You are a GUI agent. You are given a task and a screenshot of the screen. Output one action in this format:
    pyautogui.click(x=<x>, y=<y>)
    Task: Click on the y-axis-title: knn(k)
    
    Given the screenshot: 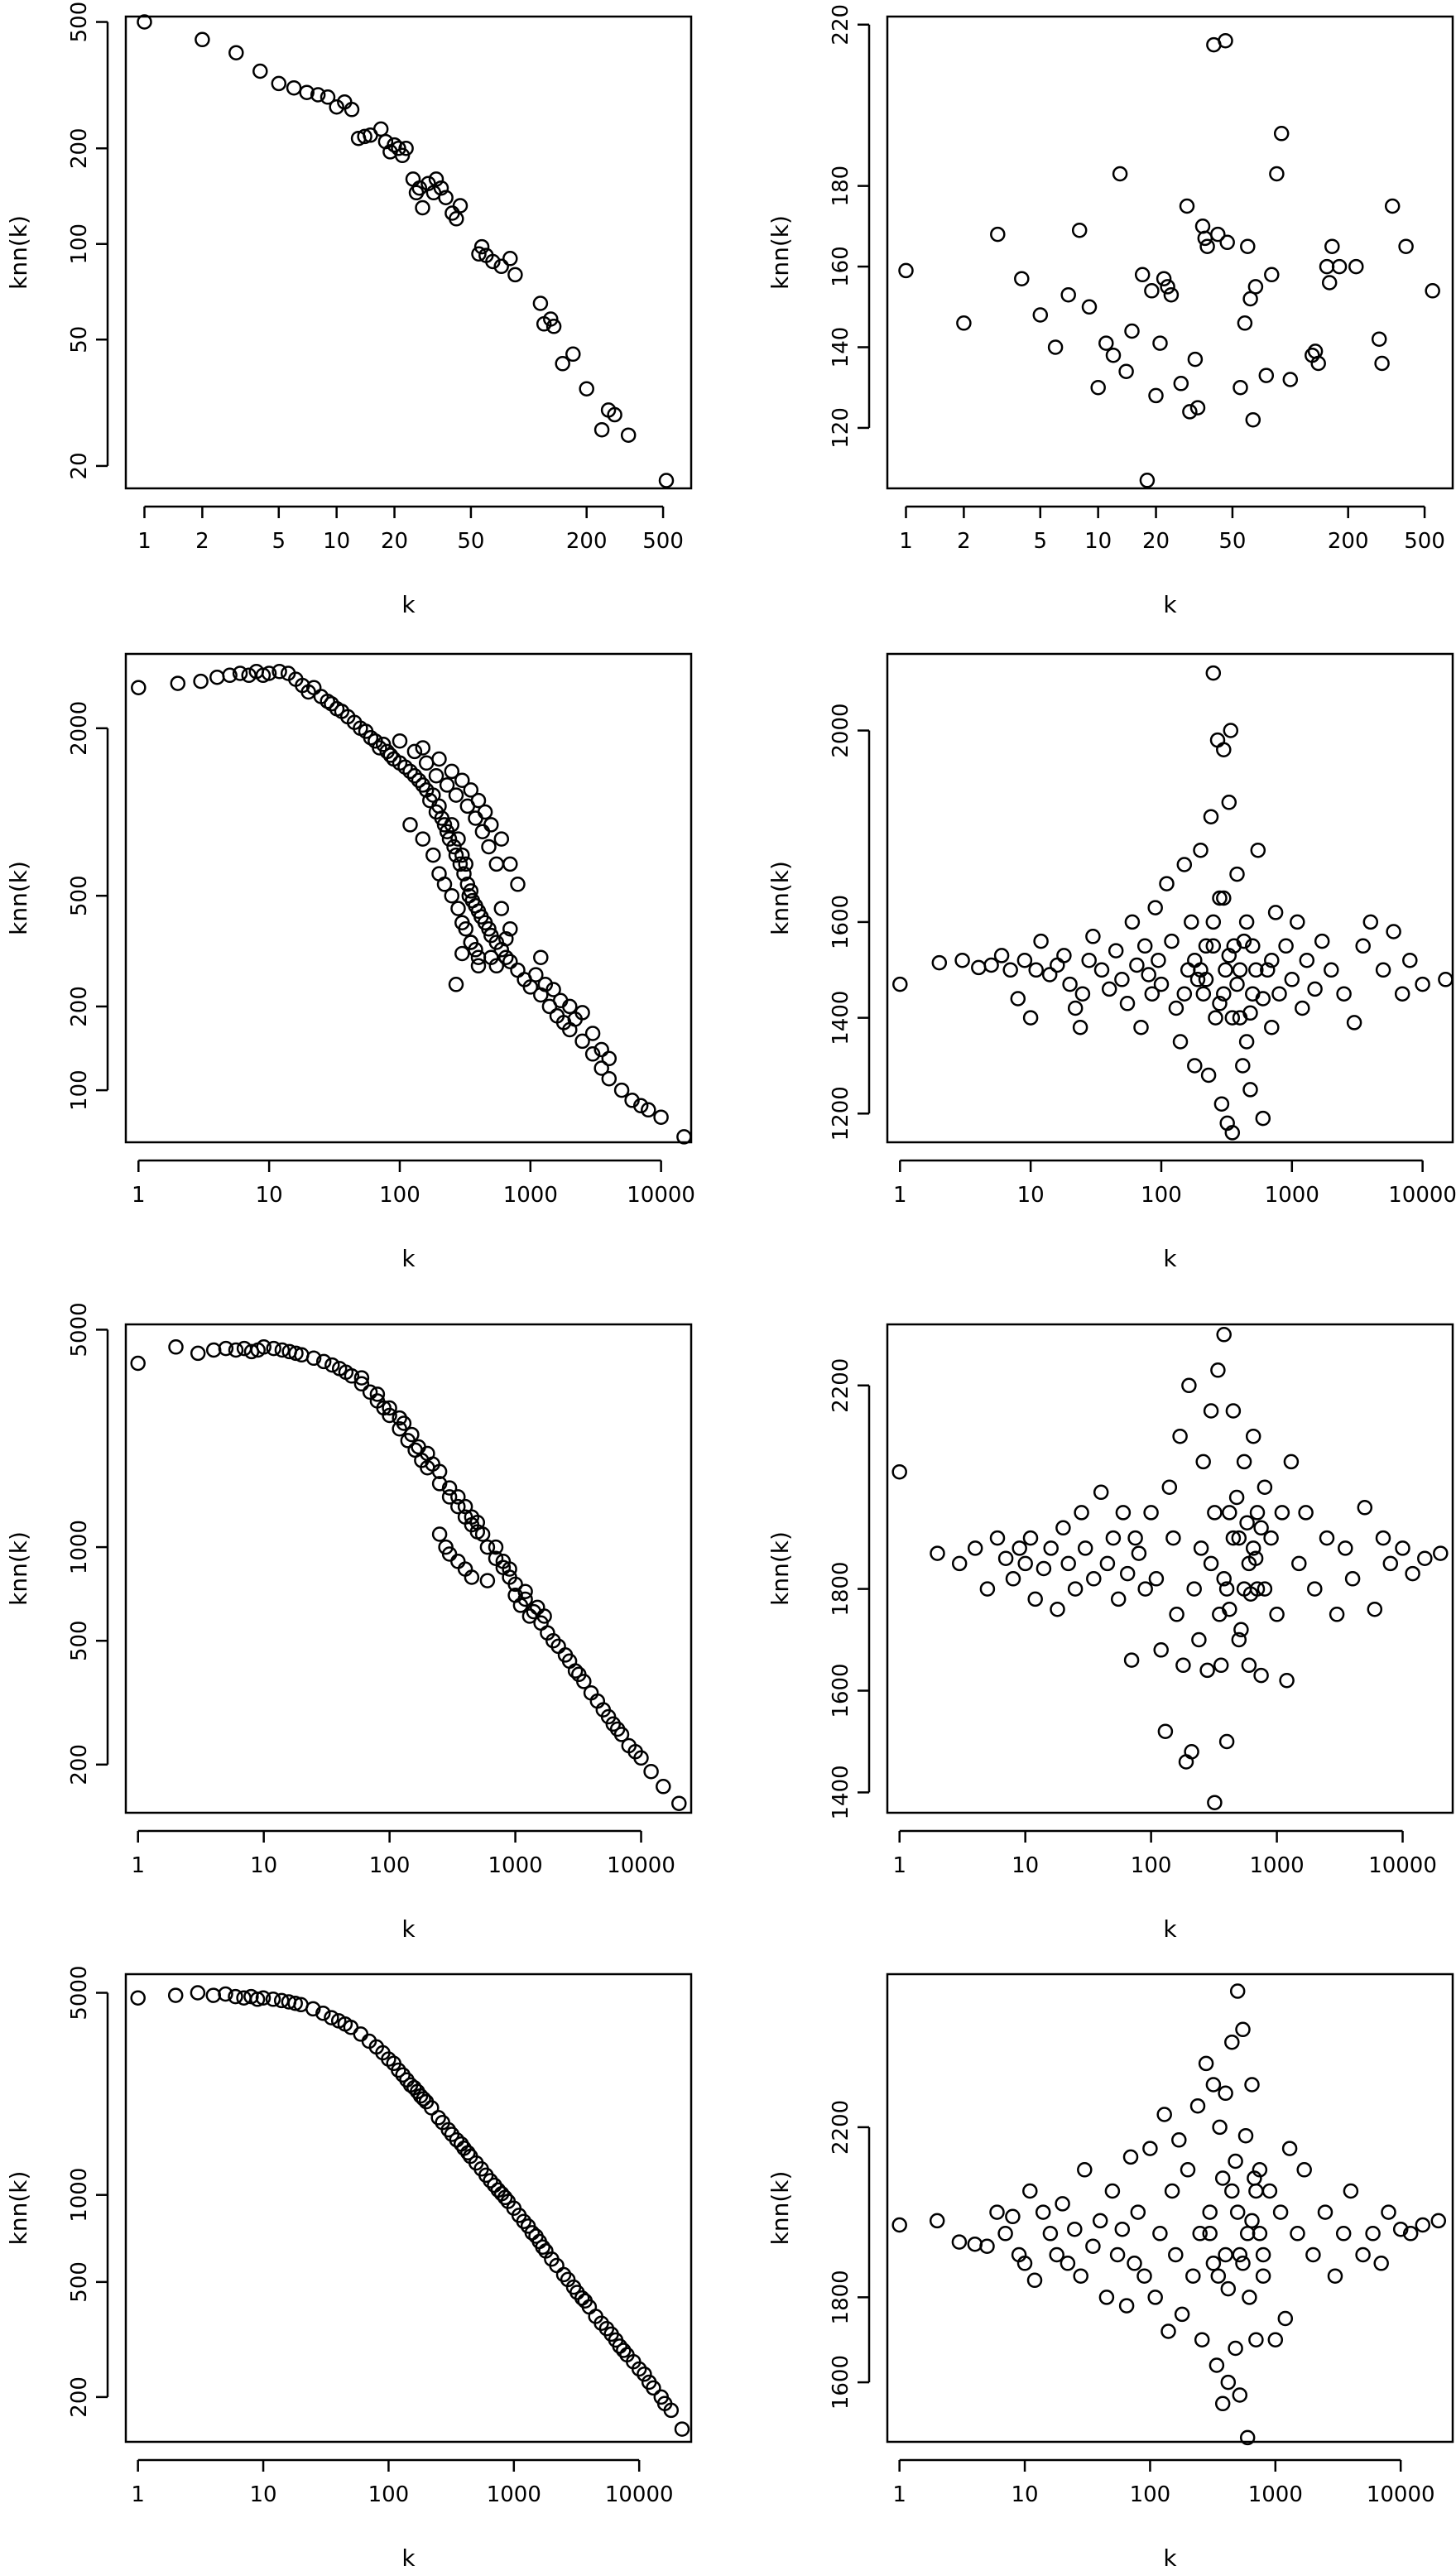 What is the action you would take?
    pyautogui.click(x=18, y=252)
    